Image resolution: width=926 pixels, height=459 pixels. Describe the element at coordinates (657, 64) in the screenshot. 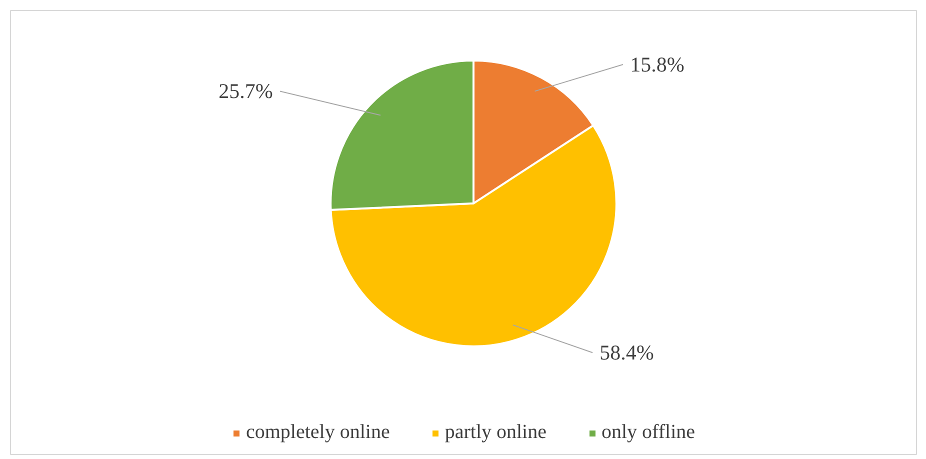

I see `data-label: 15.8%` at that location.